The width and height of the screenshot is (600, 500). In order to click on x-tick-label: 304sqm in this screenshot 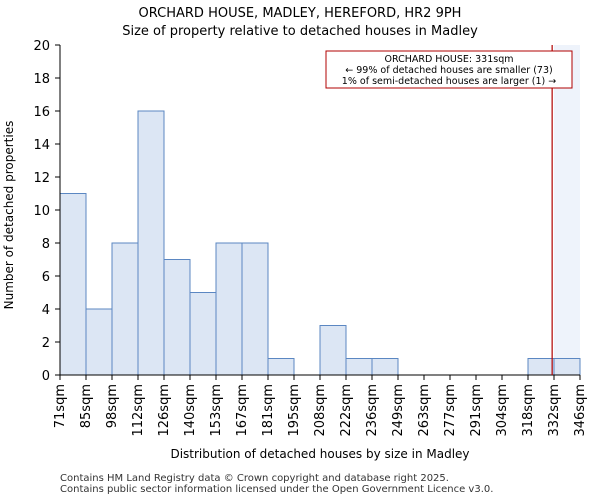, I will do `click(502, 410)`.